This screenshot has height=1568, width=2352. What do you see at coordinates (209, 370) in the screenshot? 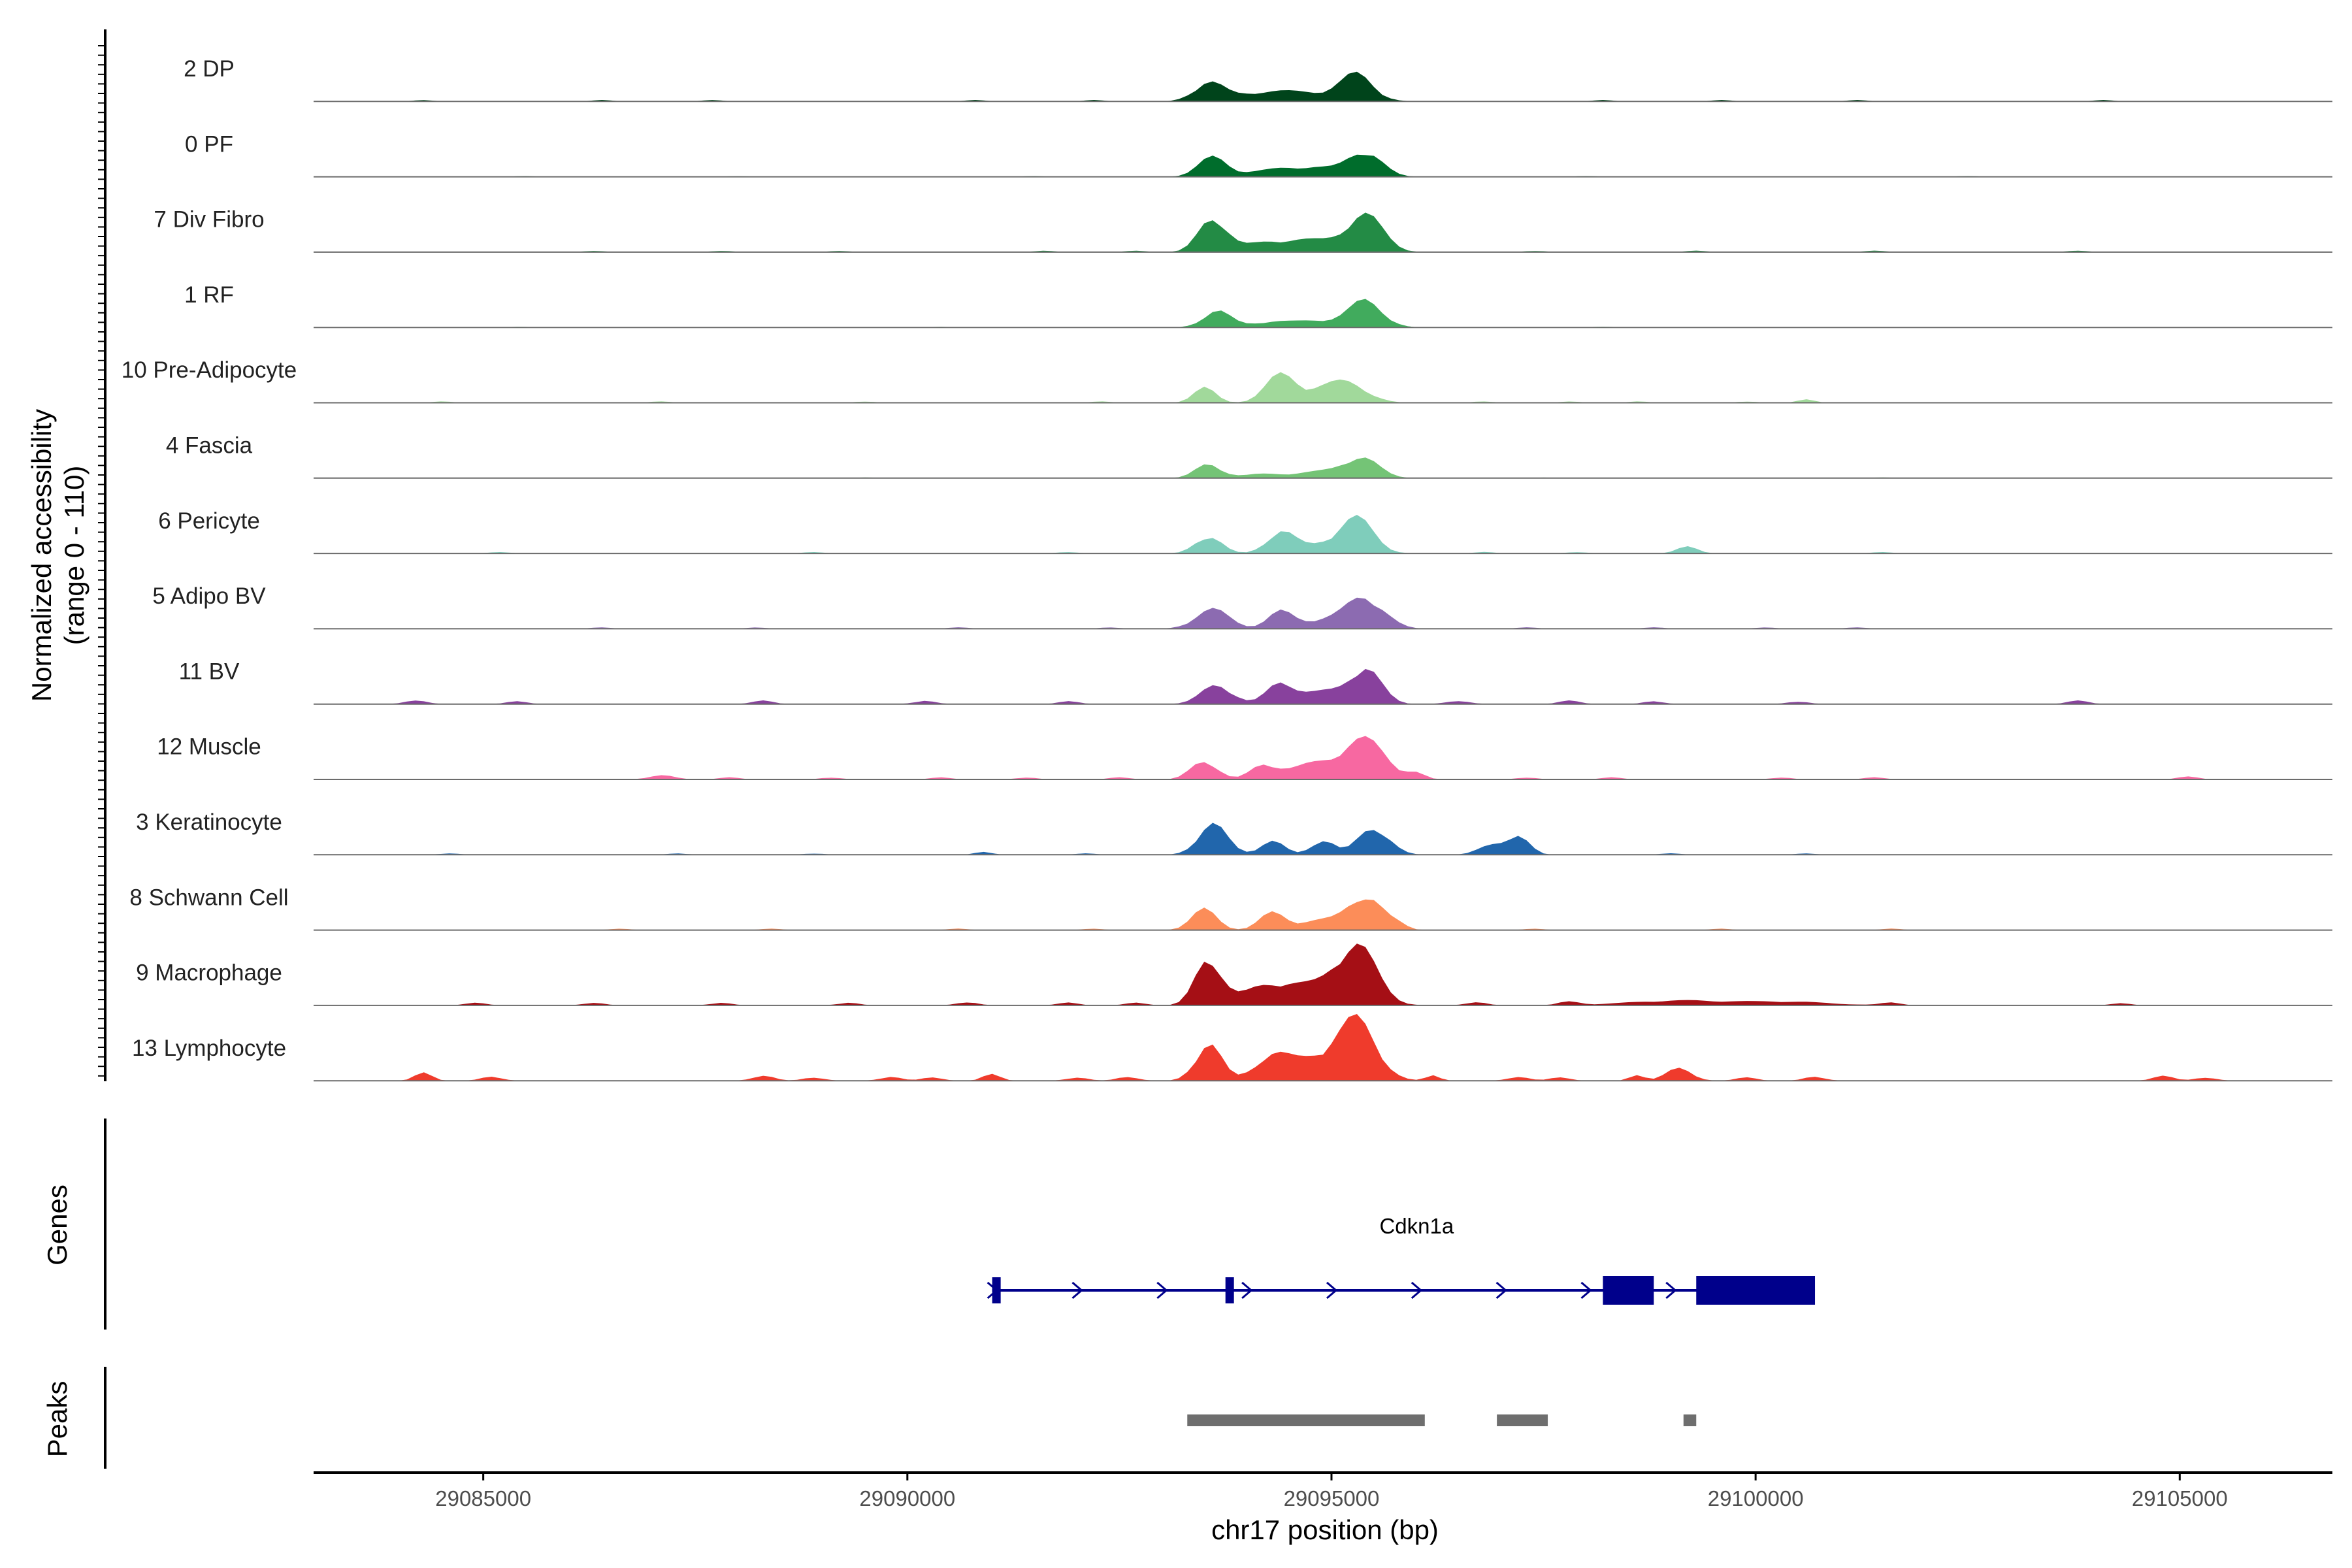
I see `track-label: 10 Pre-Adipocyte` at bounding box center [209, 370].